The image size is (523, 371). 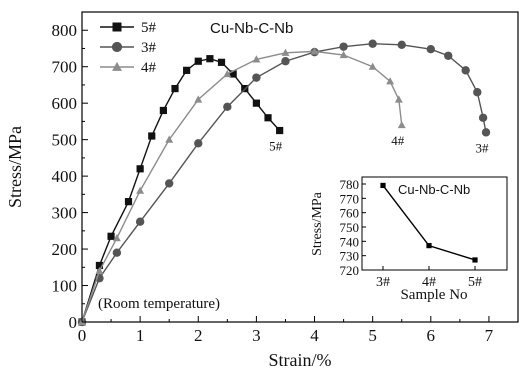 What do you see at coordinates (140, 335) in the screenshot?
I see `x-tick-label: 1` at bounding box center [140, 335].